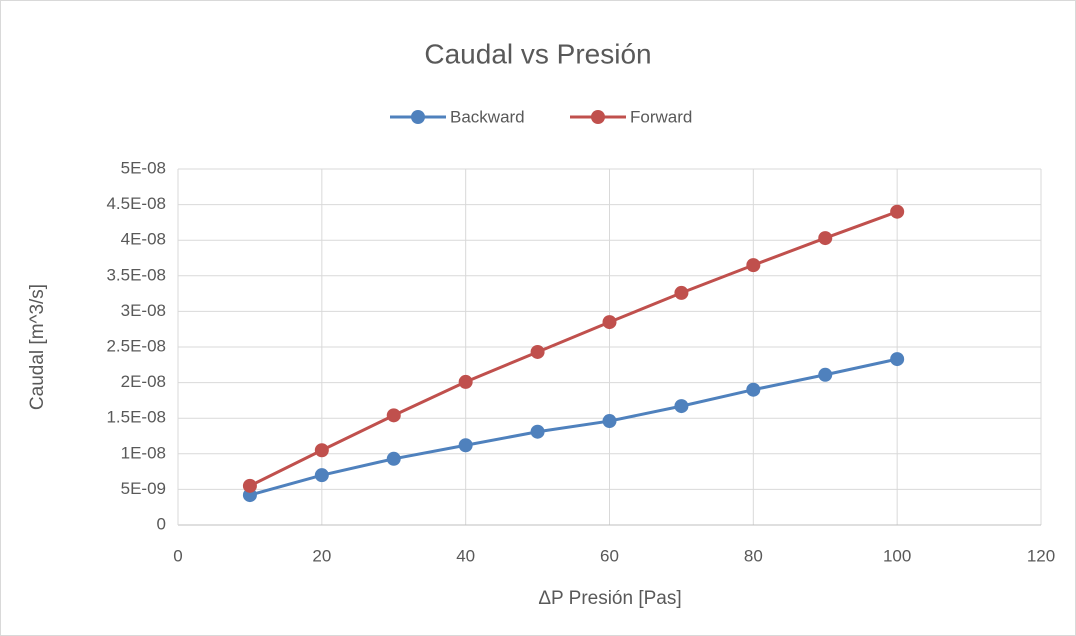 This screenshot has height=636, width=1076. Describe the element at coordinates (136, 345) in the screenshot. I see `y-tick-label: 2.5E-08` at that location.